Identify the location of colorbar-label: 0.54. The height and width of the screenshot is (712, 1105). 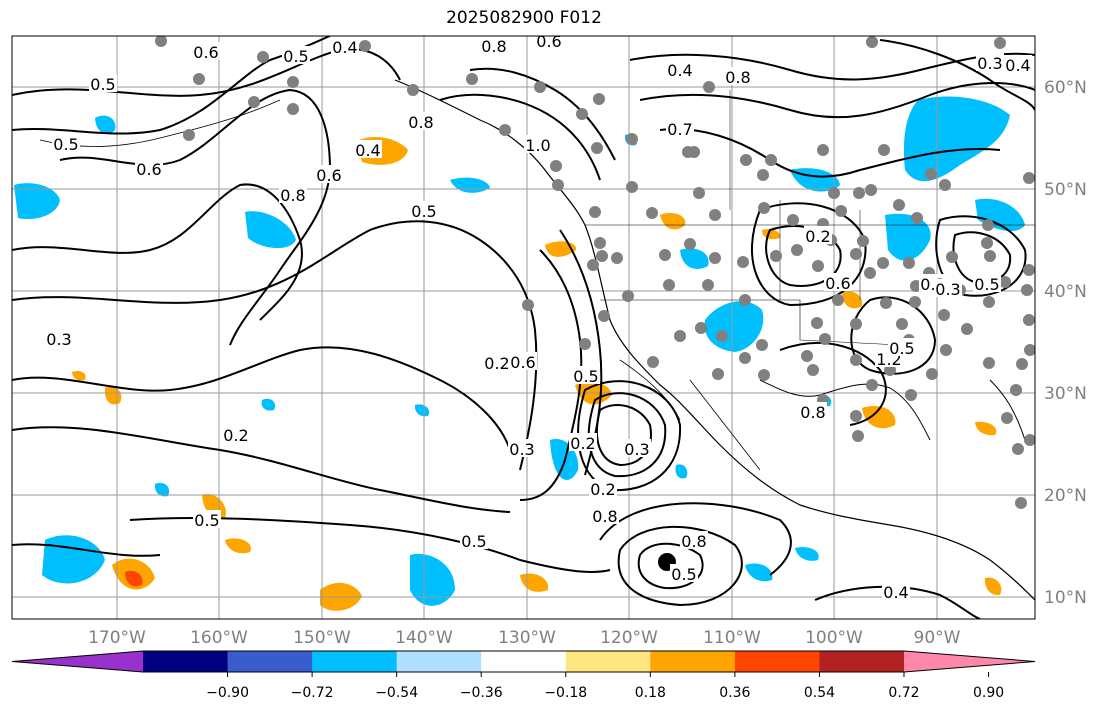
(819, 693).